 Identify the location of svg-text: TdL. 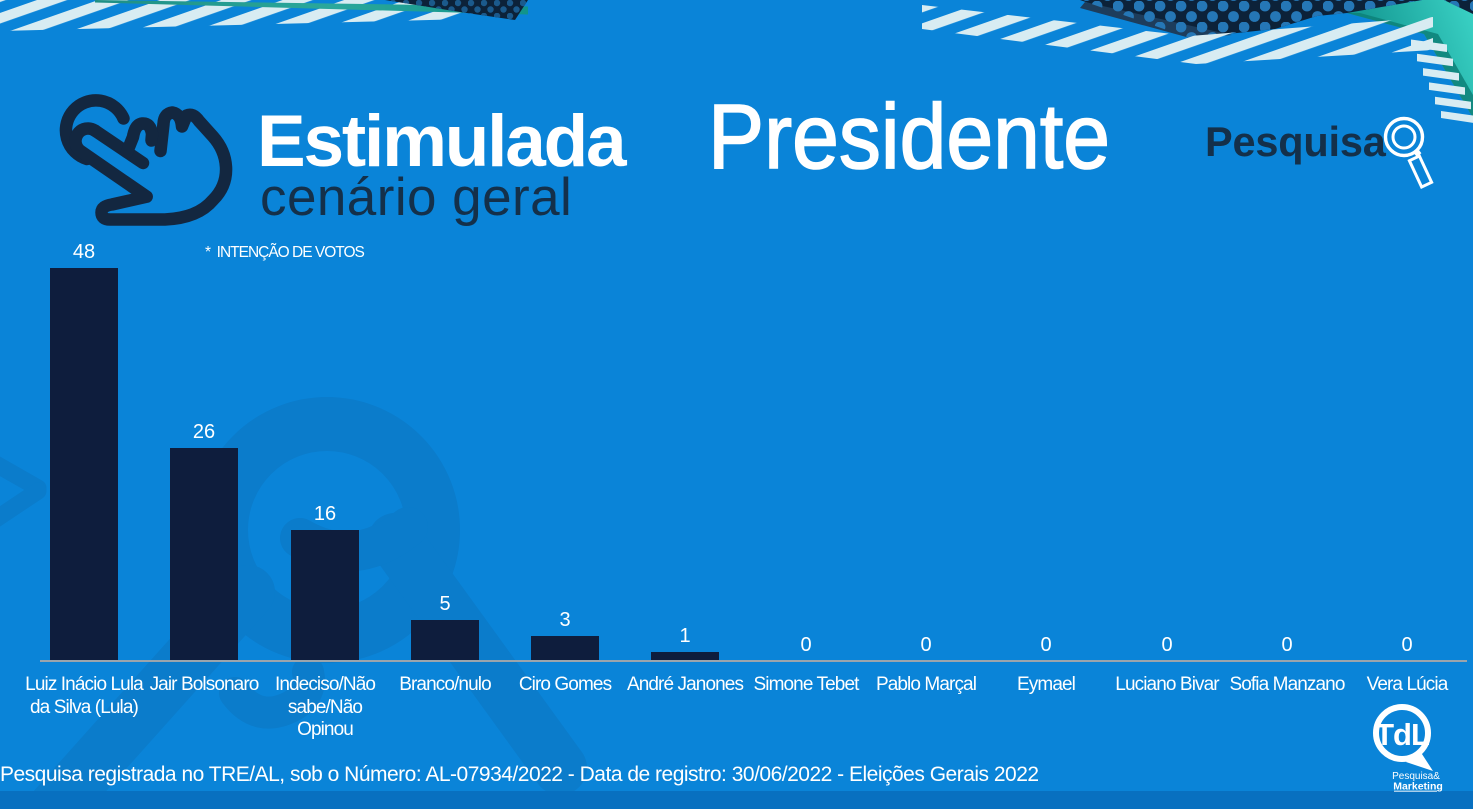
(1402, 734).